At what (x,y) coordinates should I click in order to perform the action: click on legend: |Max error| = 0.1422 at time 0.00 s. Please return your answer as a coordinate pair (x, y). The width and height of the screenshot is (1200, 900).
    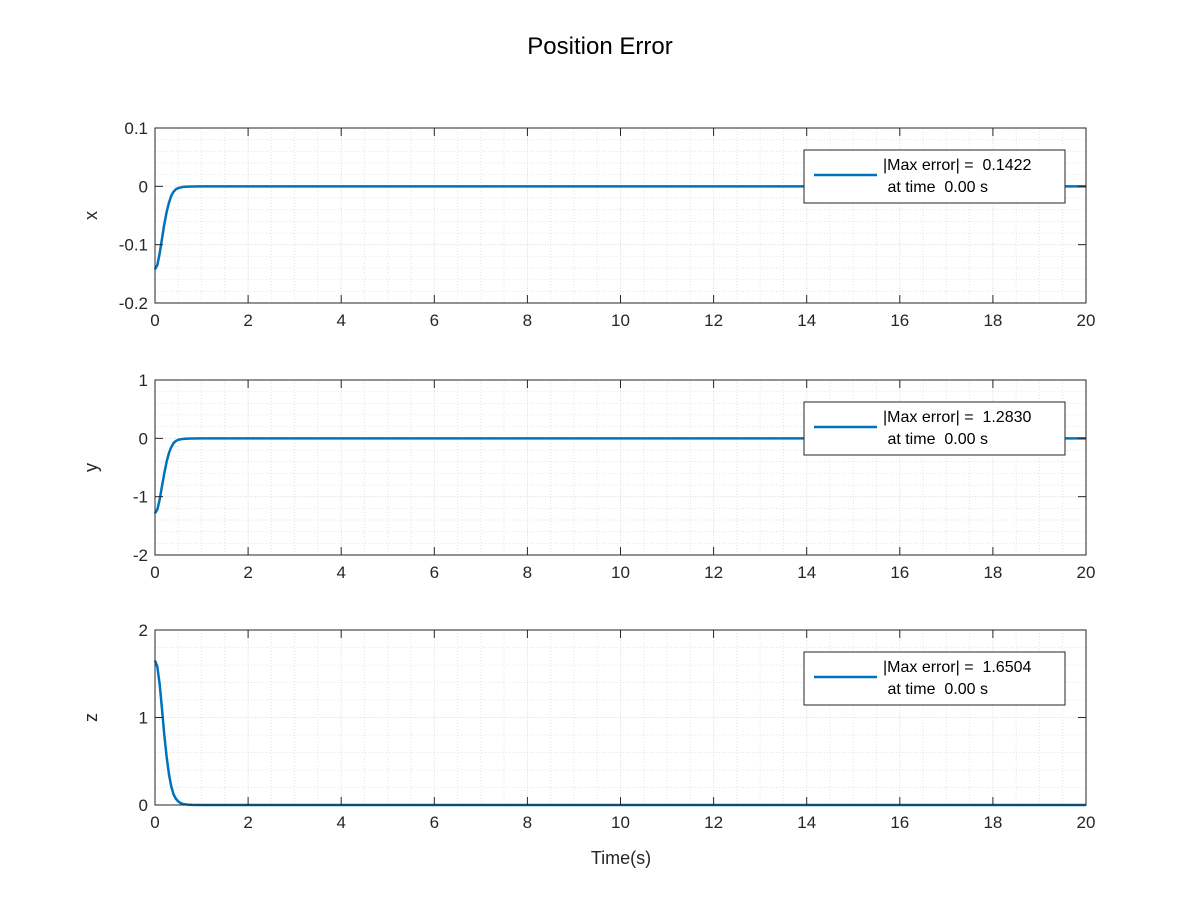
    Looking at the image, I should click on (934, 176).